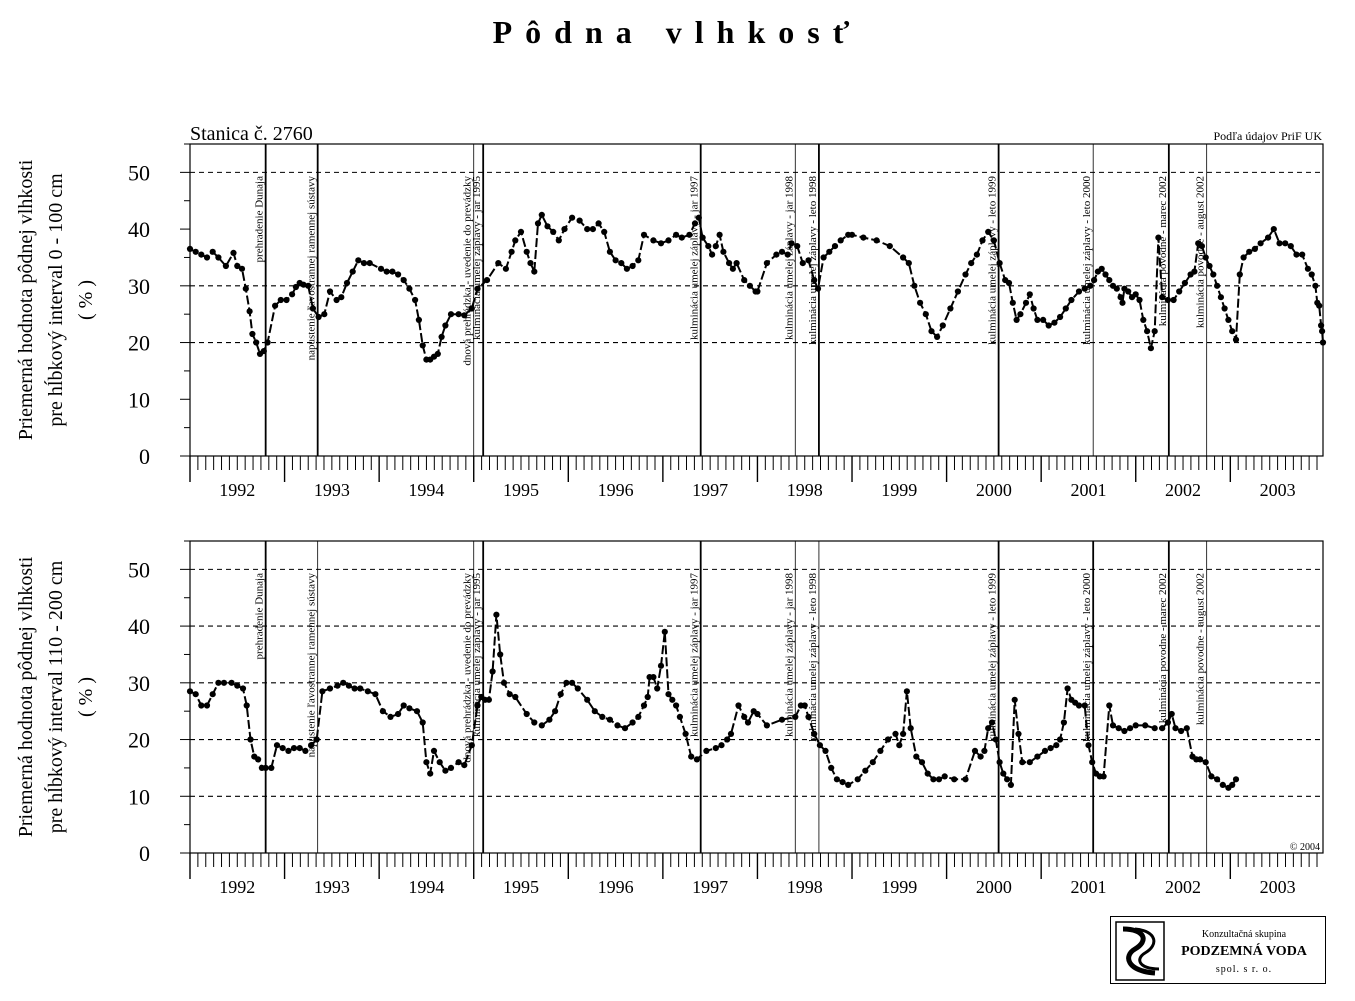  What do you see at coordinates (139, 626) in the screenshot?
I see `y-tick-label: 40` at bounding box center [139, 626].